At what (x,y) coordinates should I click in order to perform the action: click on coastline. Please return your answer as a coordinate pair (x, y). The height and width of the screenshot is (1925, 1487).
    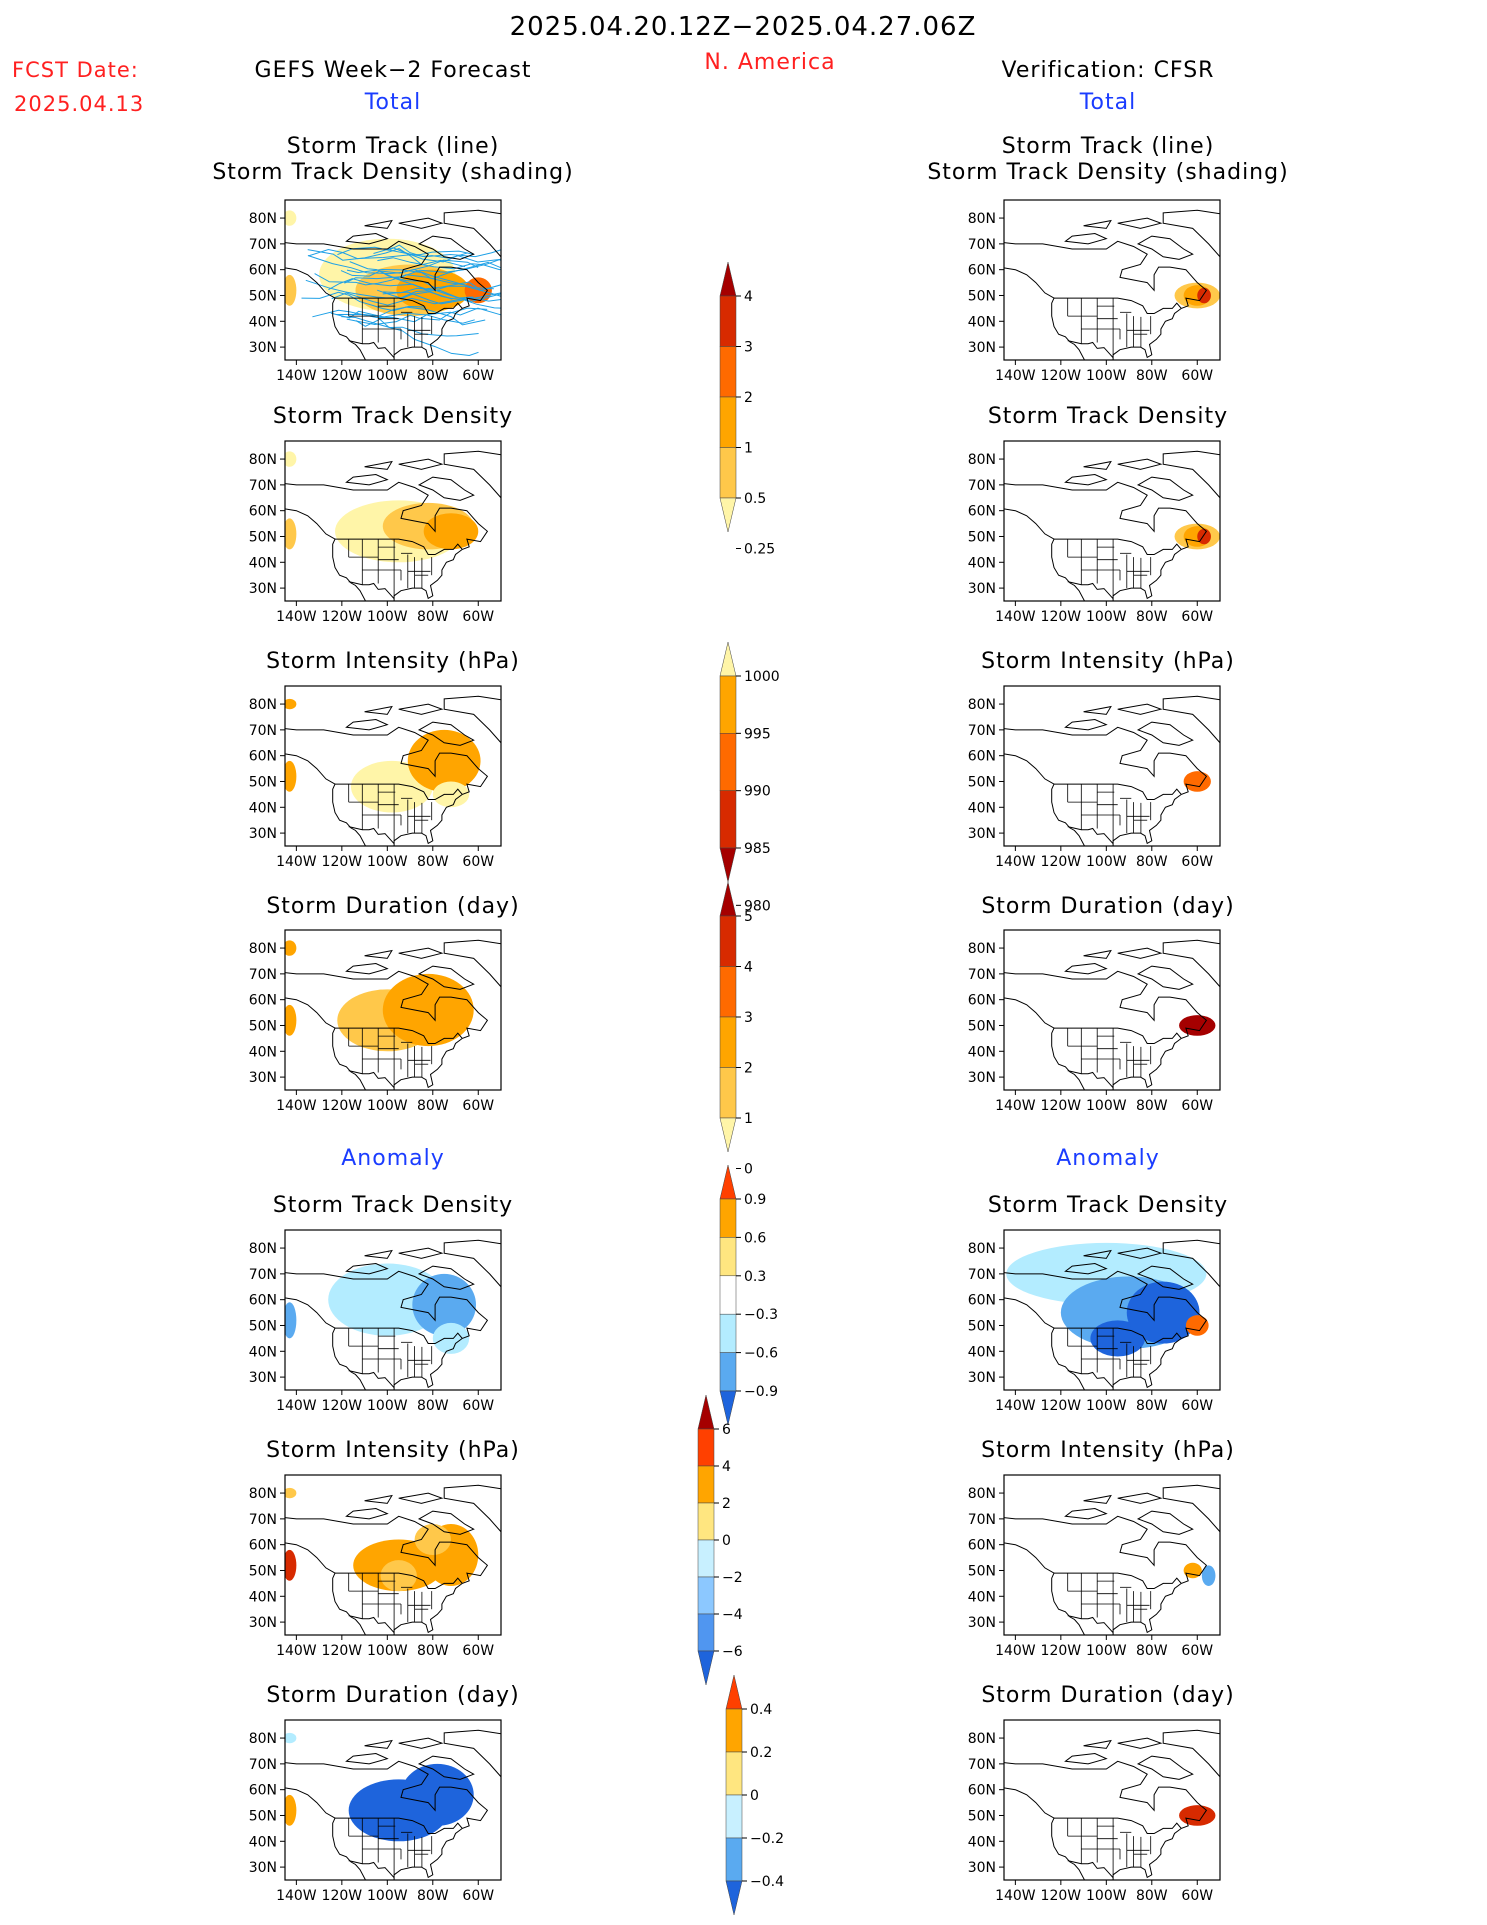
    Looking at the image, I should click on (387, 1820).